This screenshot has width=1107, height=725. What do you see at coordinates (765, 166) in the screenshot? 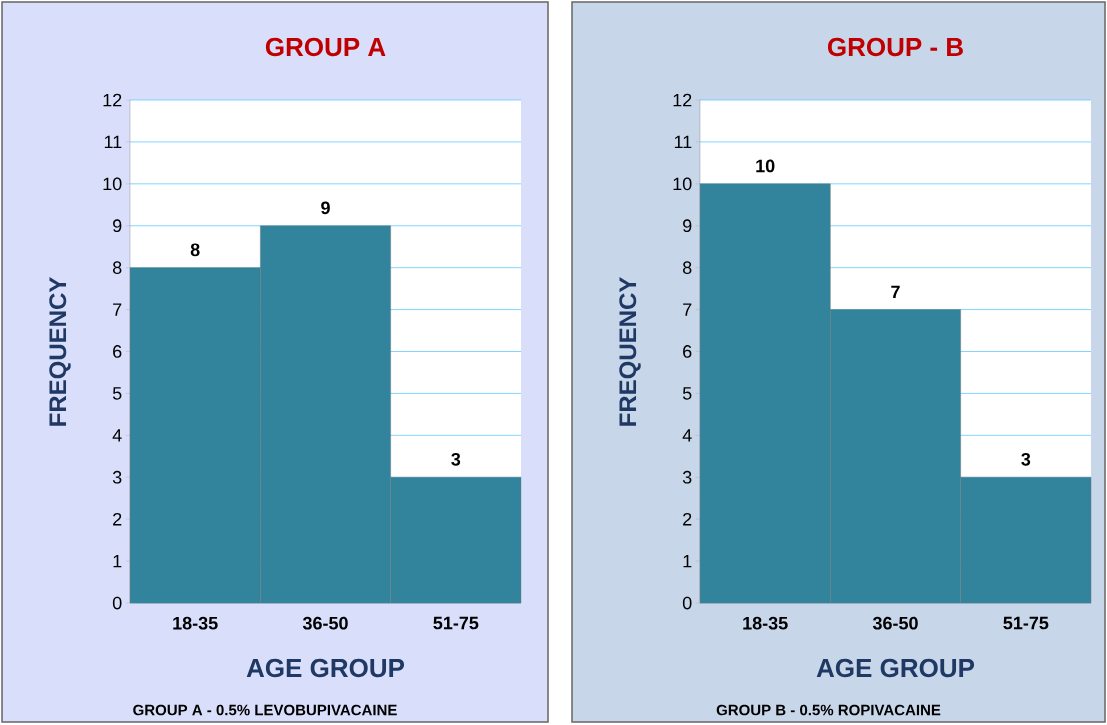
I see `data-label: 10` at bounding box center [765, 166].